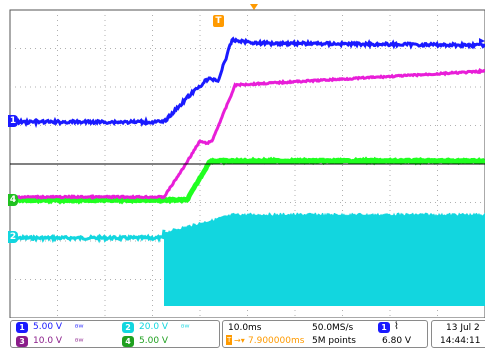 Image resolution: width=485 pixels, height=350 pixels. I want to click on time: 14:44:11, so click(460, 341).